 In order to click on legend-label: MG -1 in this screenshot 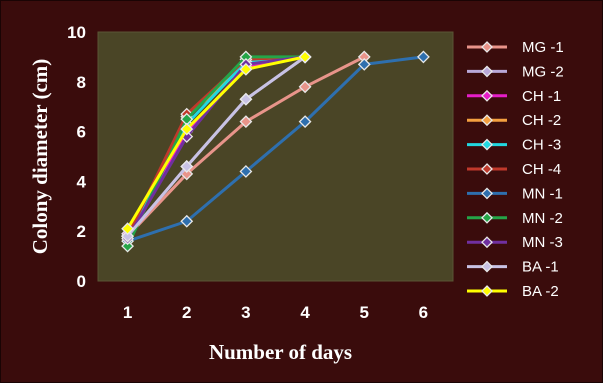, I will do `click(543, 47)`.